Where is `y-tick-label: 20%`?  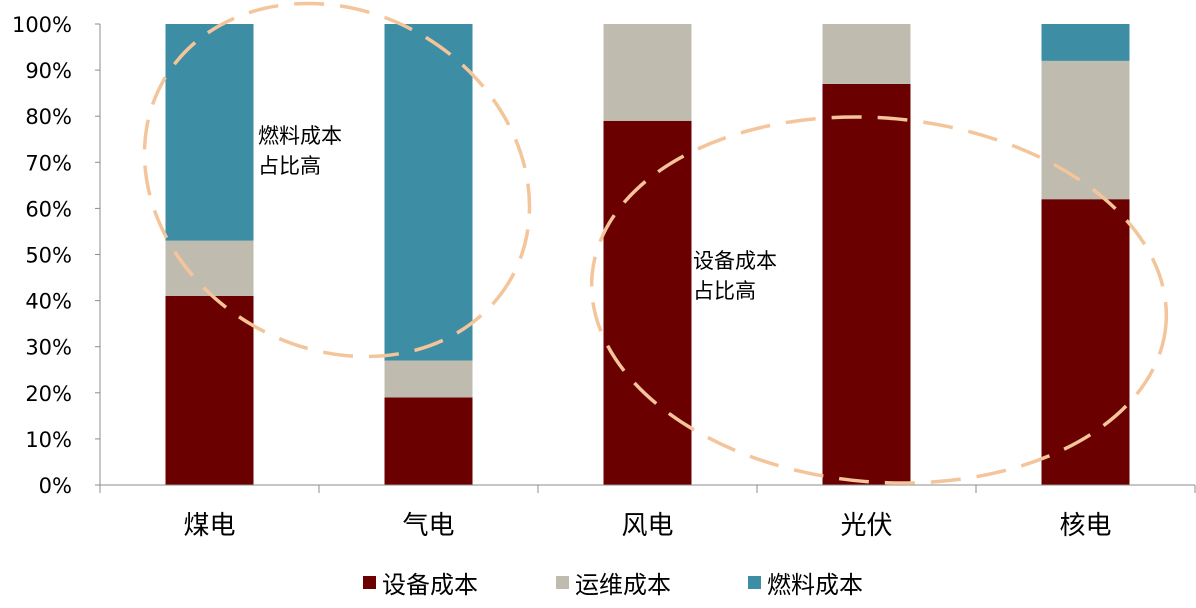 y-tick-label: 20% is located at coordinates (48, 394).